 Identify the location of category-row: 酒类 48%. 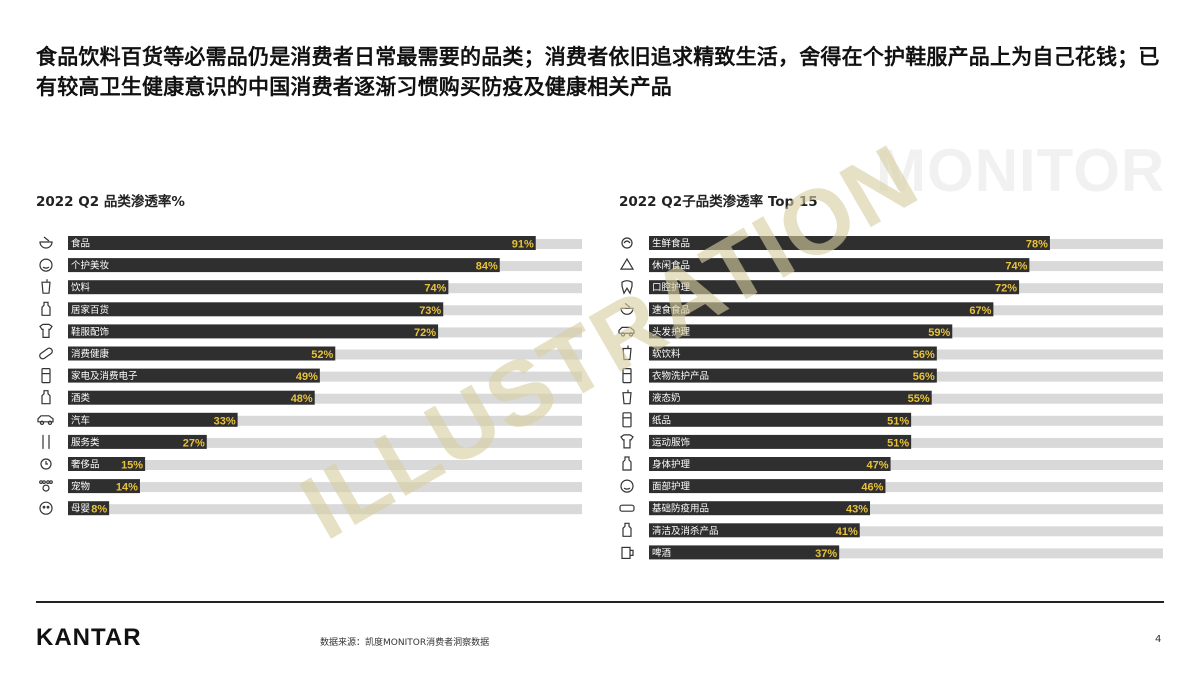
(311, 397).